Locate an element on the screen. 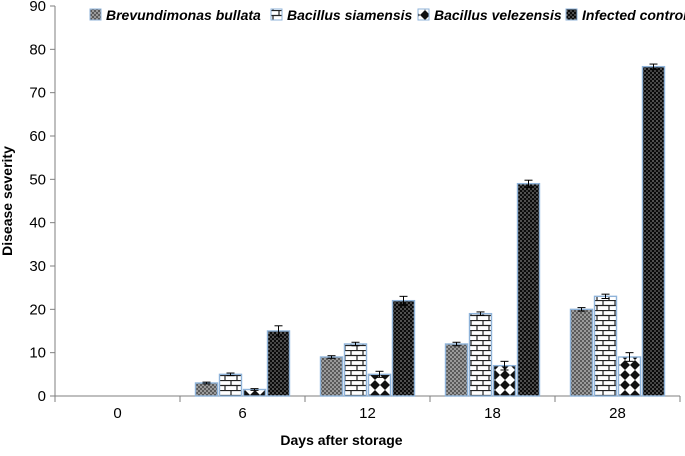 This screenshot has height=456, width=685. x-tick-label: 12 is located at coordinates (367, 413).